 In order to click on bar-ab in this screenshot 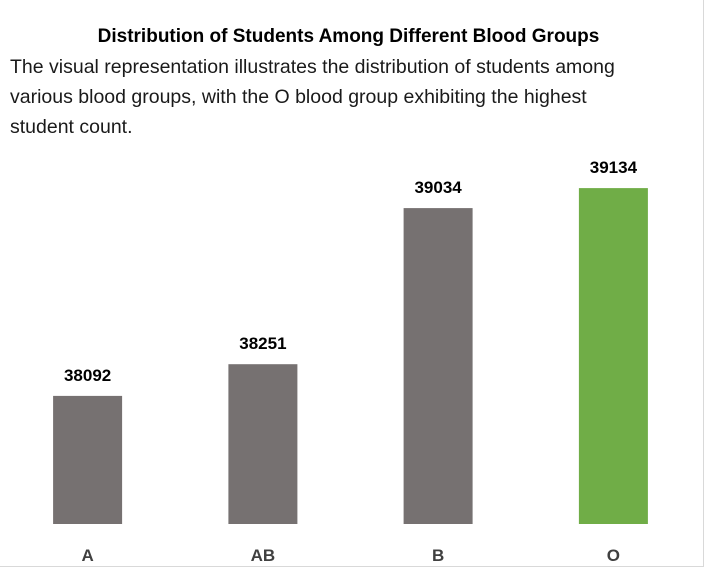, I will do `click(263, 444)`.